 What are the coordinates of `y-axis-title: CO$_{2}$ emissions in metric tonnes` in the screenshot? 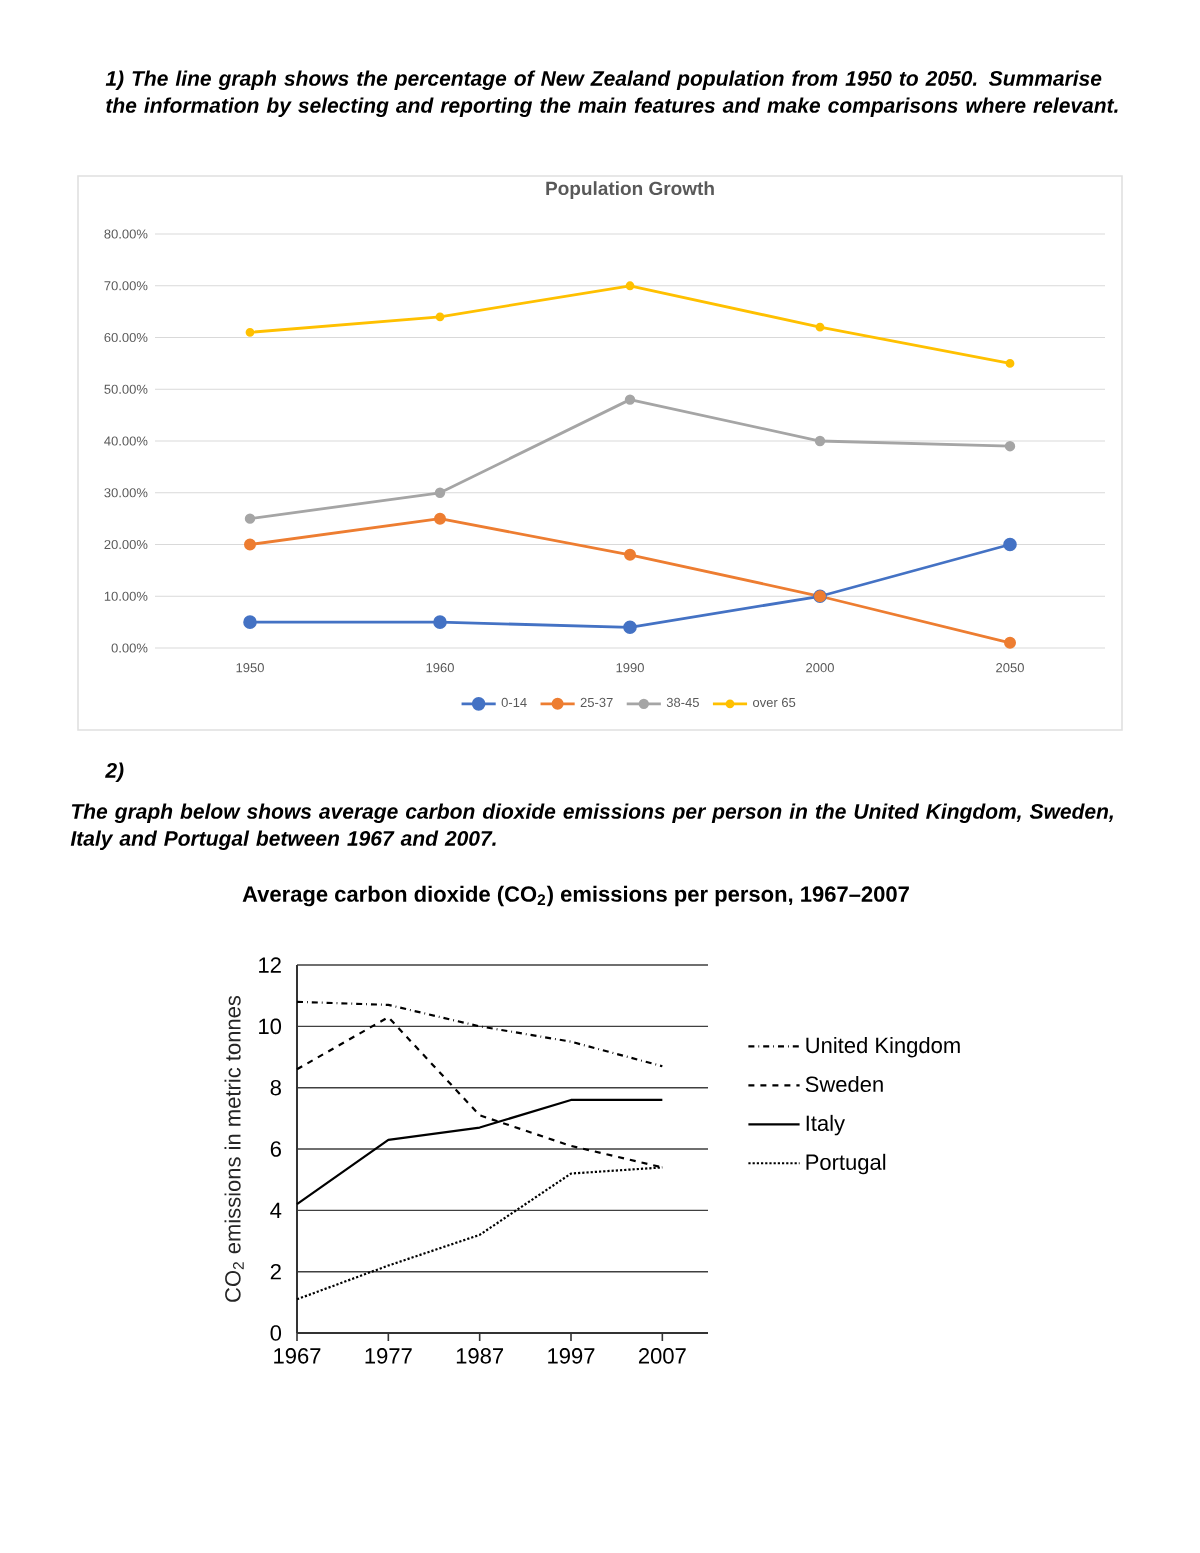 It's located at (234, 1148).